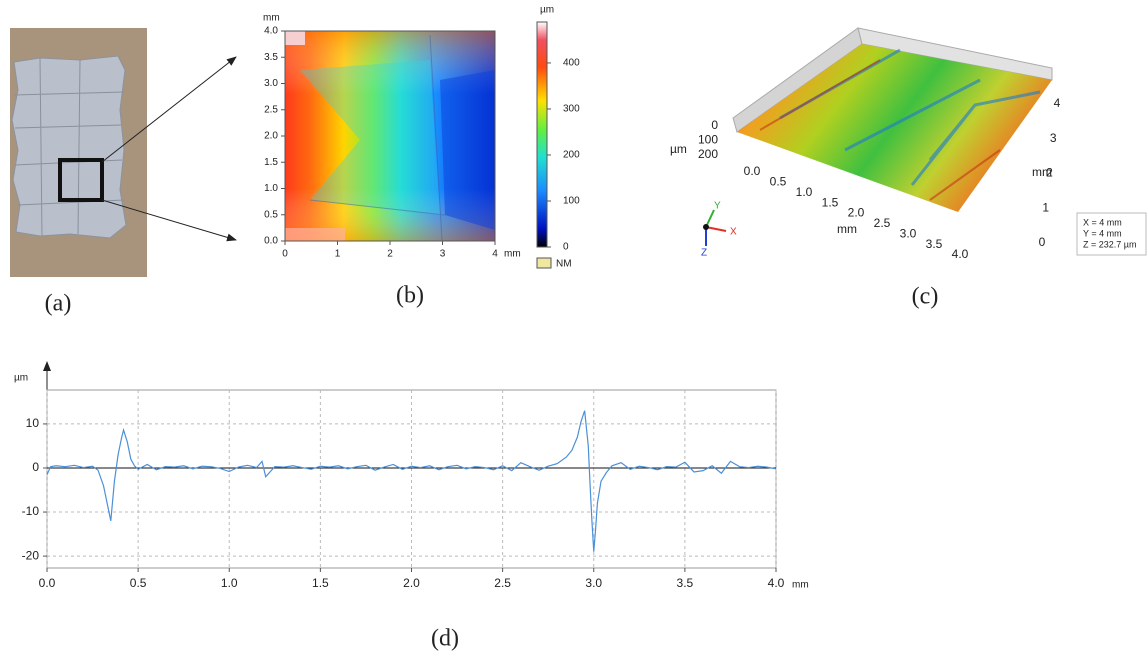 The width and height of the screenshot is (1148, 660). Describe the element at coordinates (271, 83) in the screenshot. I see `y-tick-label: 3.0` at that location.